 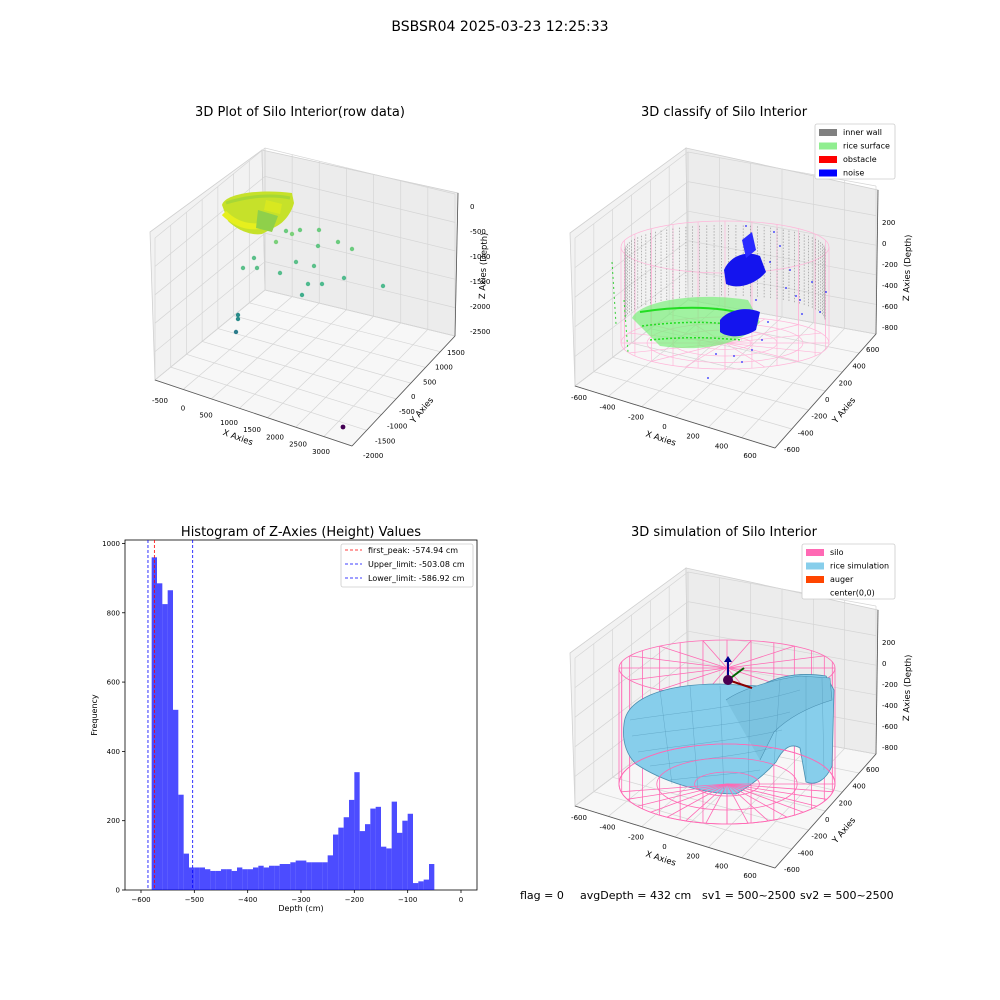 I want to click on simulation-plot-y-tick: -400, so click(x=806, y=853).